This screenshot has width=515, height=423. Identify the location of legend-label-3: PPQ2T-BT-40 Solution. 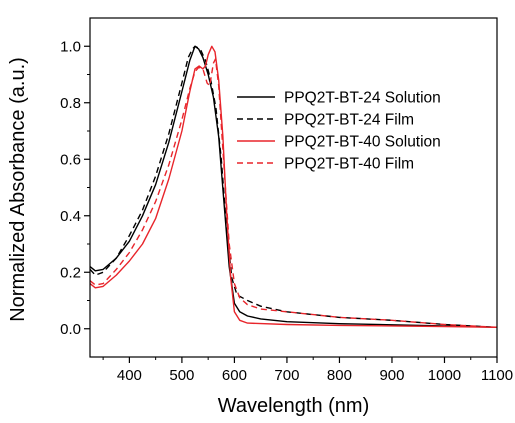
(362, 142).